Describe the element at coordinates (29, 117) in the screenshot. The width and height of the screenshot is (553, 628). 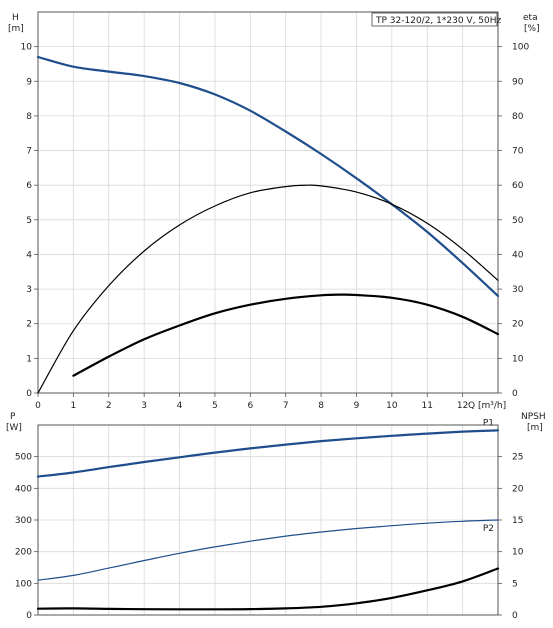
I see `y-left-tick-label: 8` at that location.